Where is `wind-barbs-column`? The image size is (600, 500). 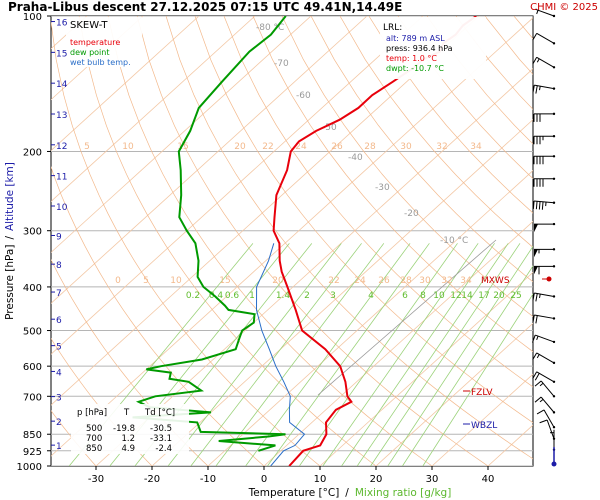 wind-barbs-column is located at coordinates (544, 237).